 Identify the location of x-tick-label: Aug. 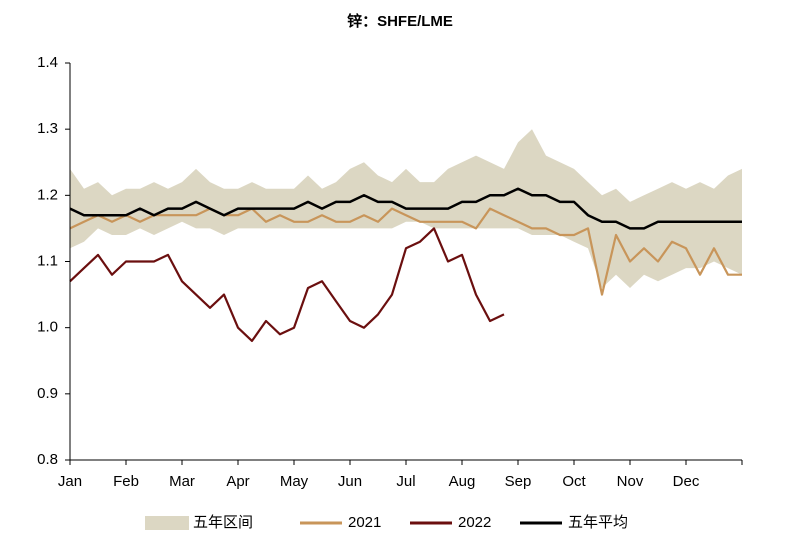
(462, 481).